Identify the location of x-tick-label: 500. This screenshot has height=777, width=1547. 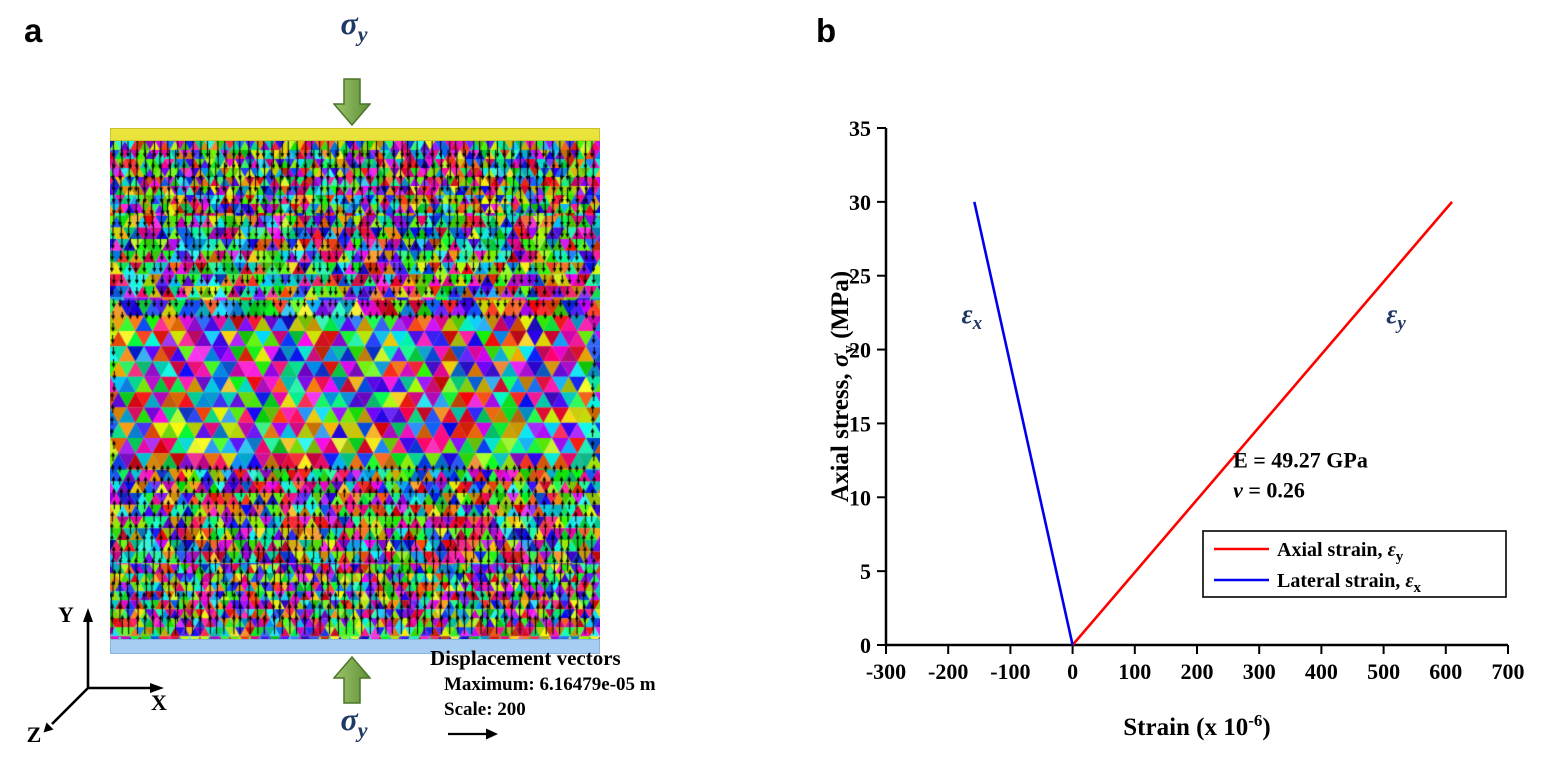
(1383, 671).